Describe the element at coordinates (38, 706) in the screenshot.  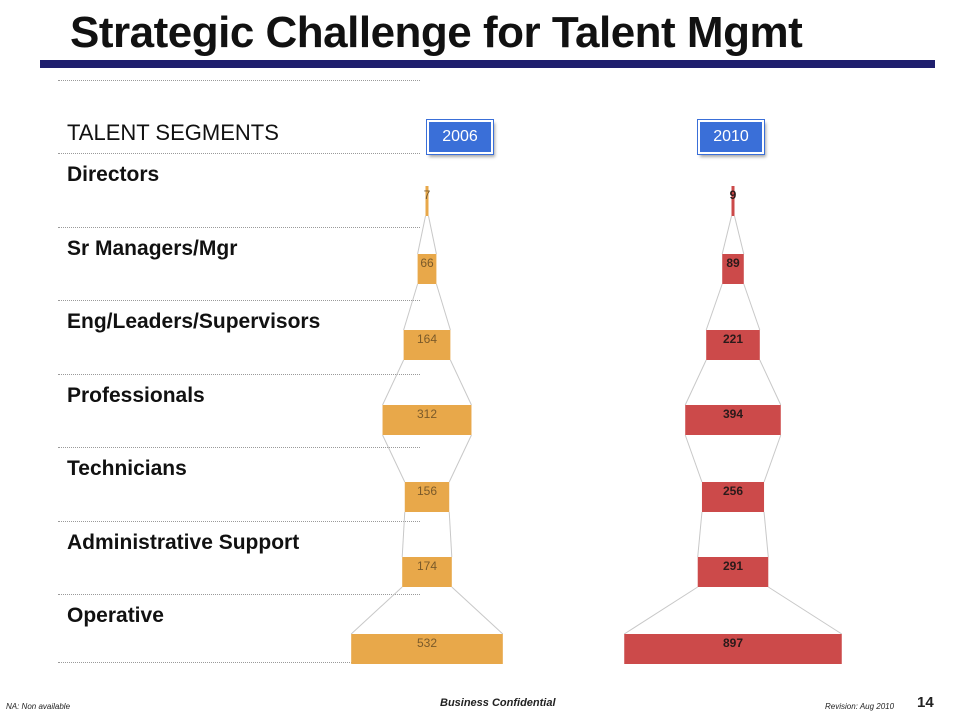
I see `footer-note: NA: Non available` at that location.